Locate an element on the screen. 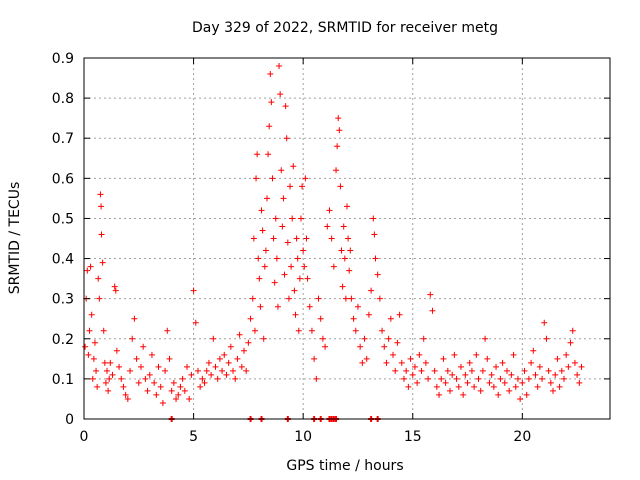  y-tick-label: 0.6 is located at coordinates (63, 179).